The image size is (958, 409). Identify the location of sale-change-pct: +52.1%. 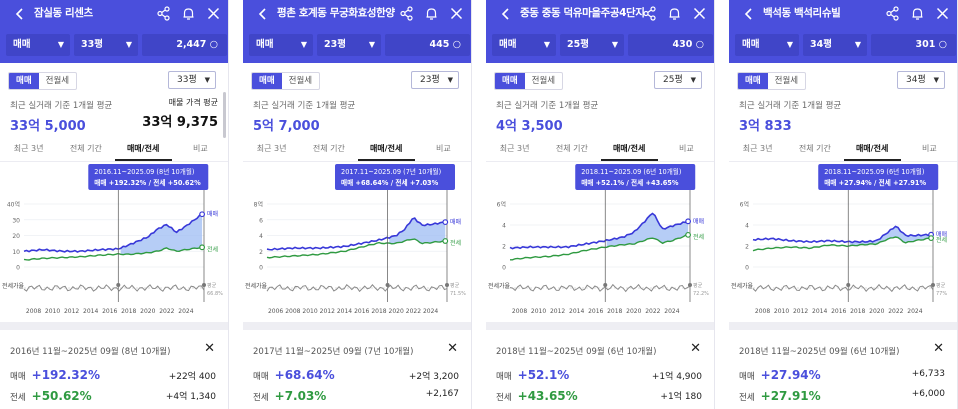
(543, 375).